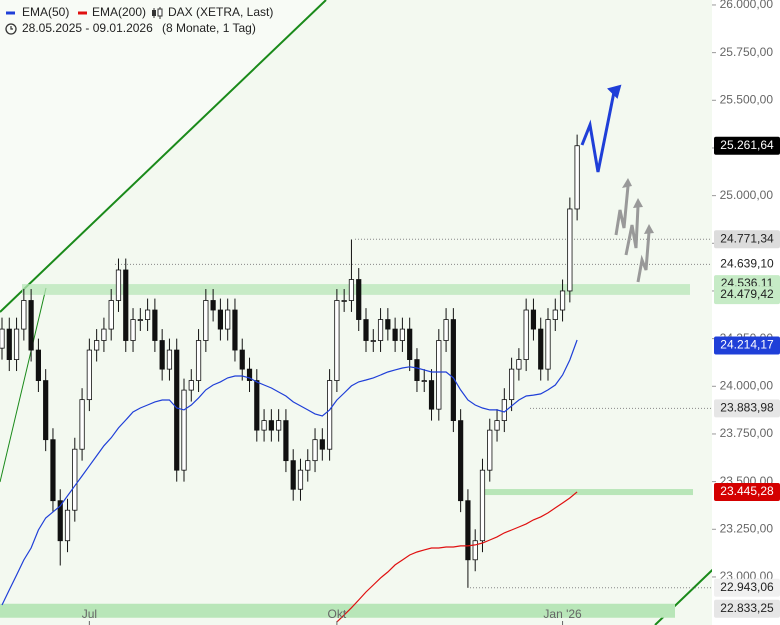 The image size is (780, 625). I want to click on price-label: 22.833,25, so click(747, 608).